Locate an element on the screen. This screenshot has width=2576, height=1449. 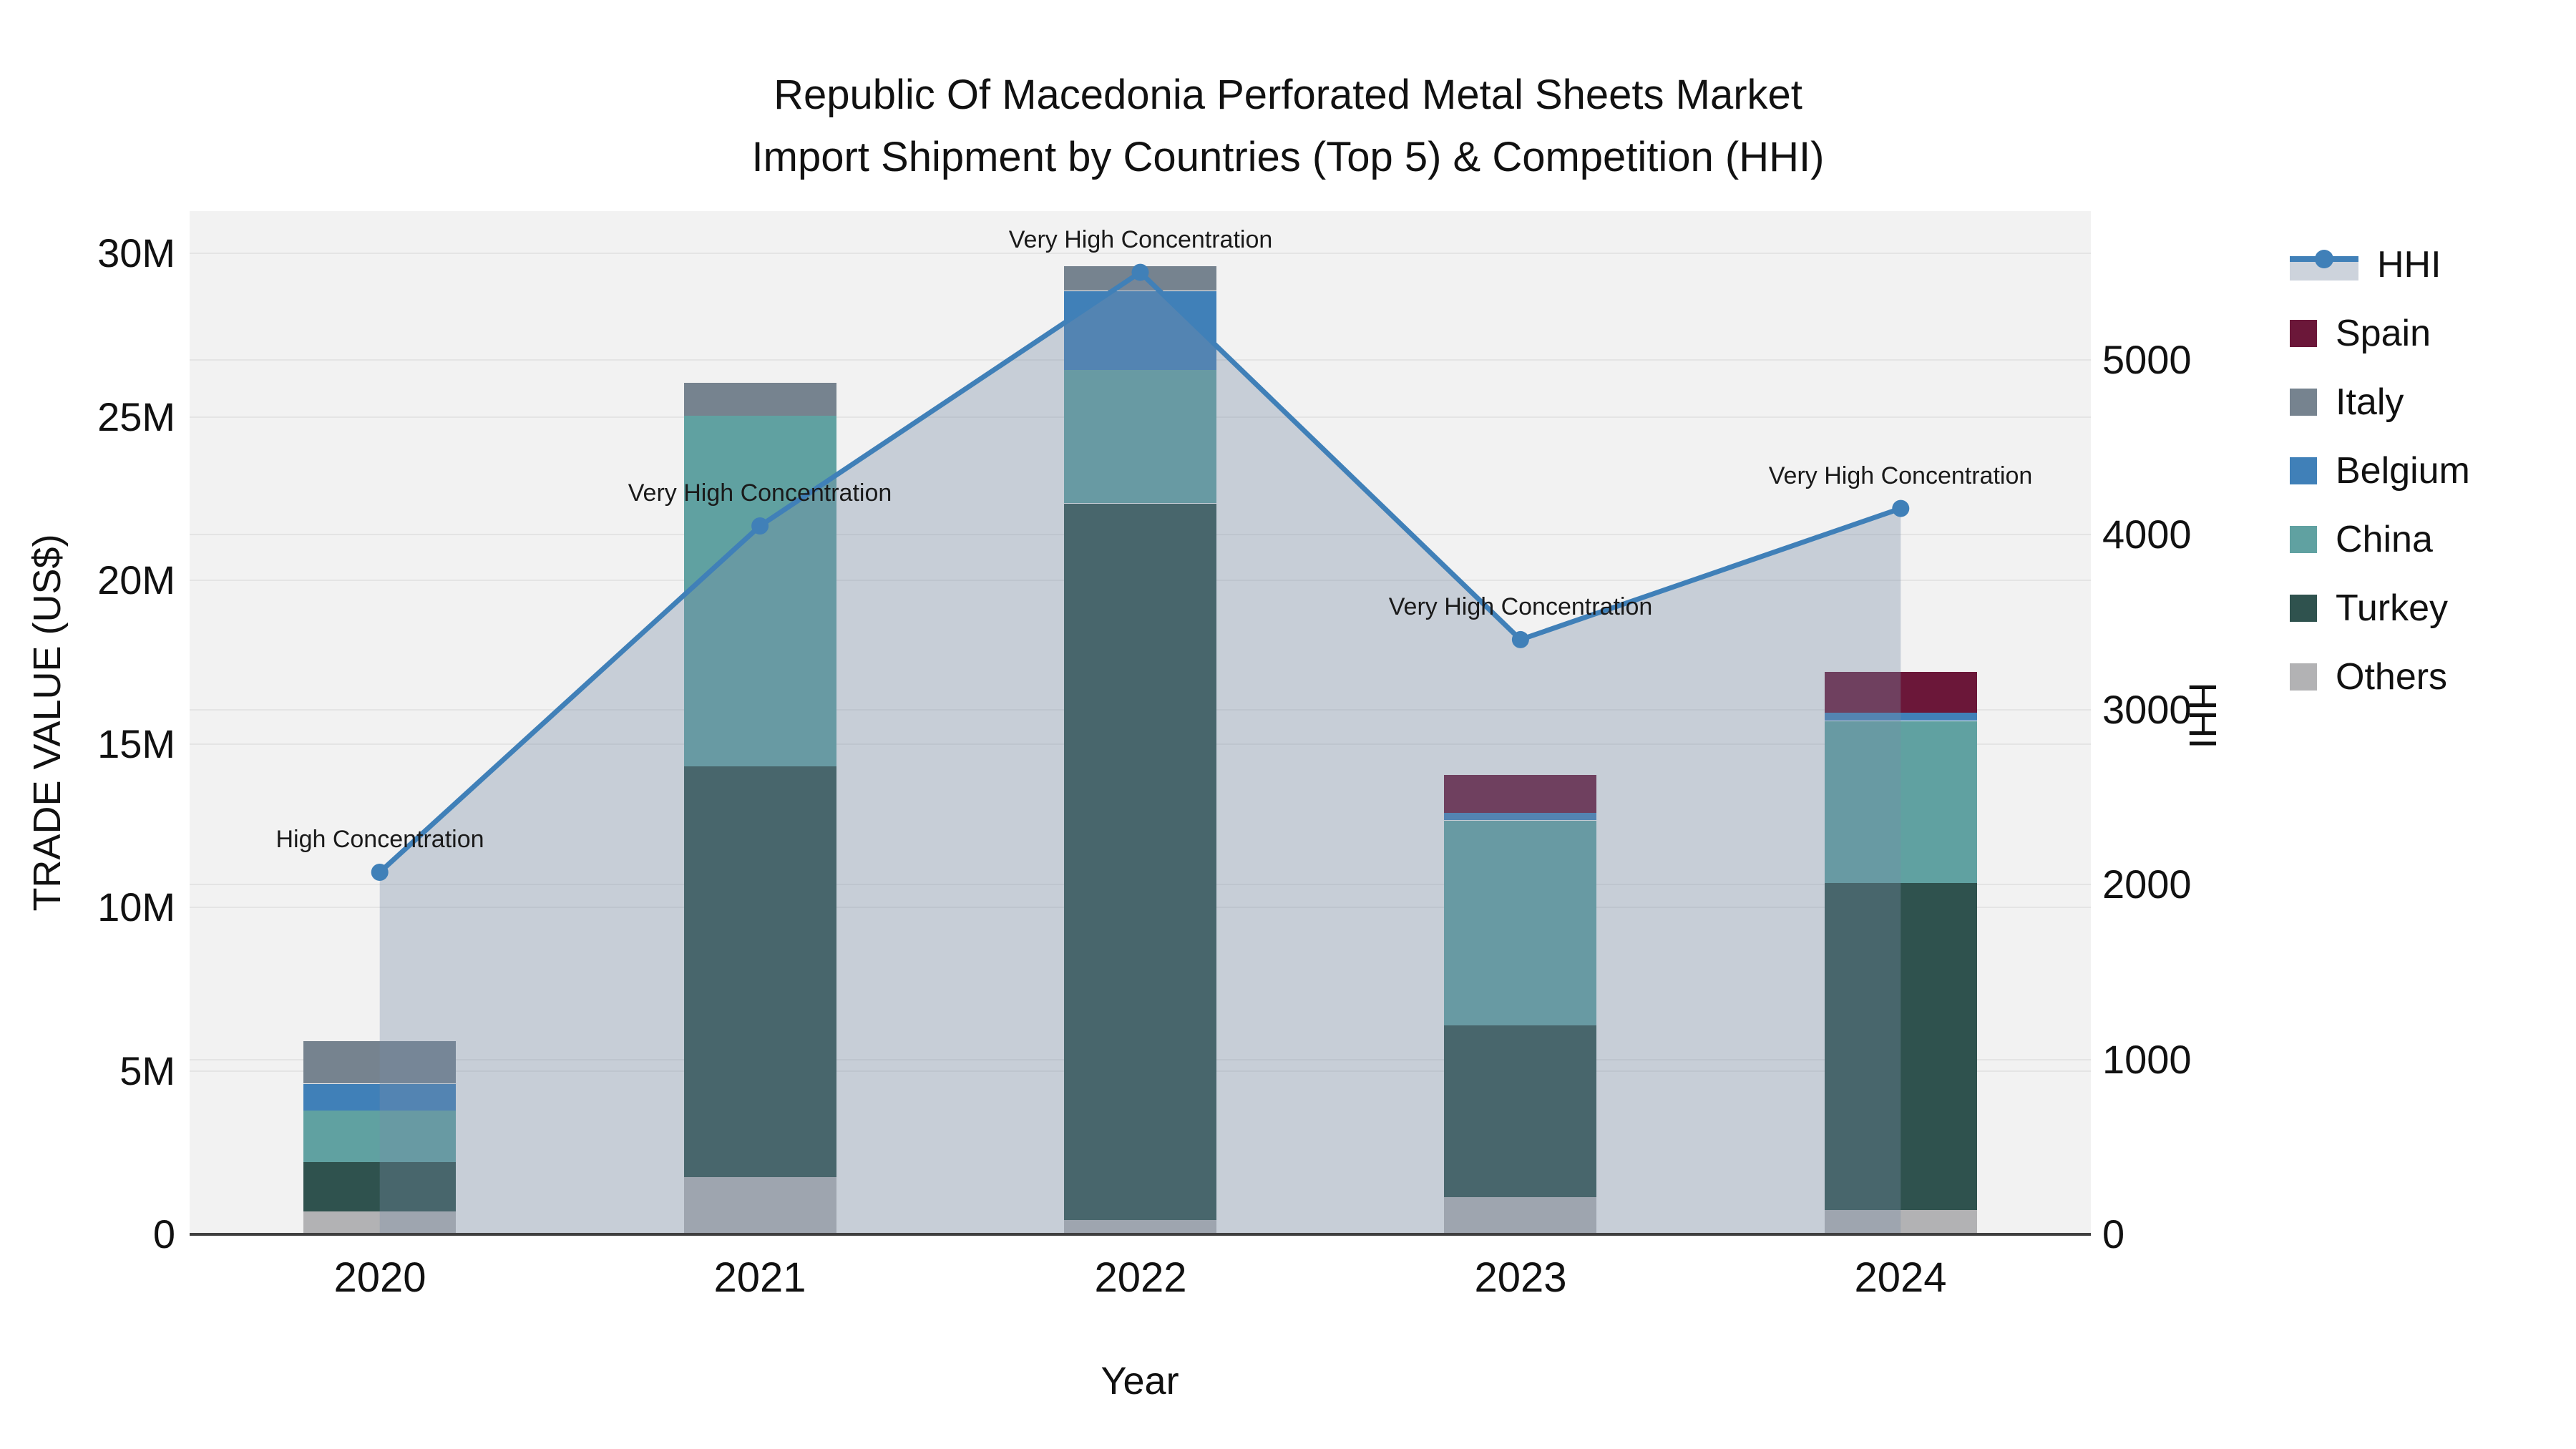
annotation-2022: Very High Concentration is located at coordinates (1140, 239).